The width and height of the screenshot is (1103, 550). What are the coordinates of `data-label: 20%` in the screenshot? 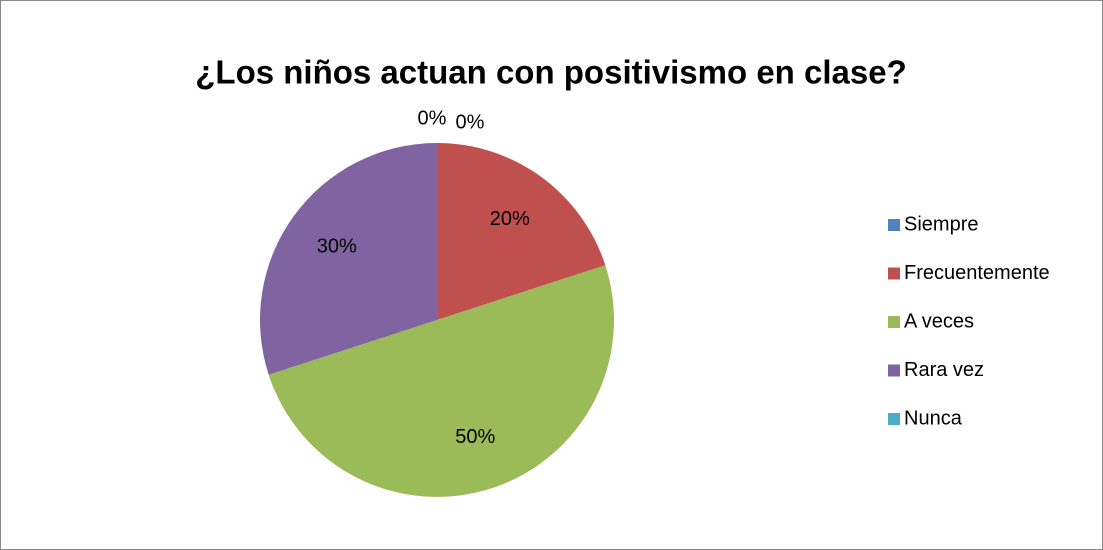 It's located at (510, 219).